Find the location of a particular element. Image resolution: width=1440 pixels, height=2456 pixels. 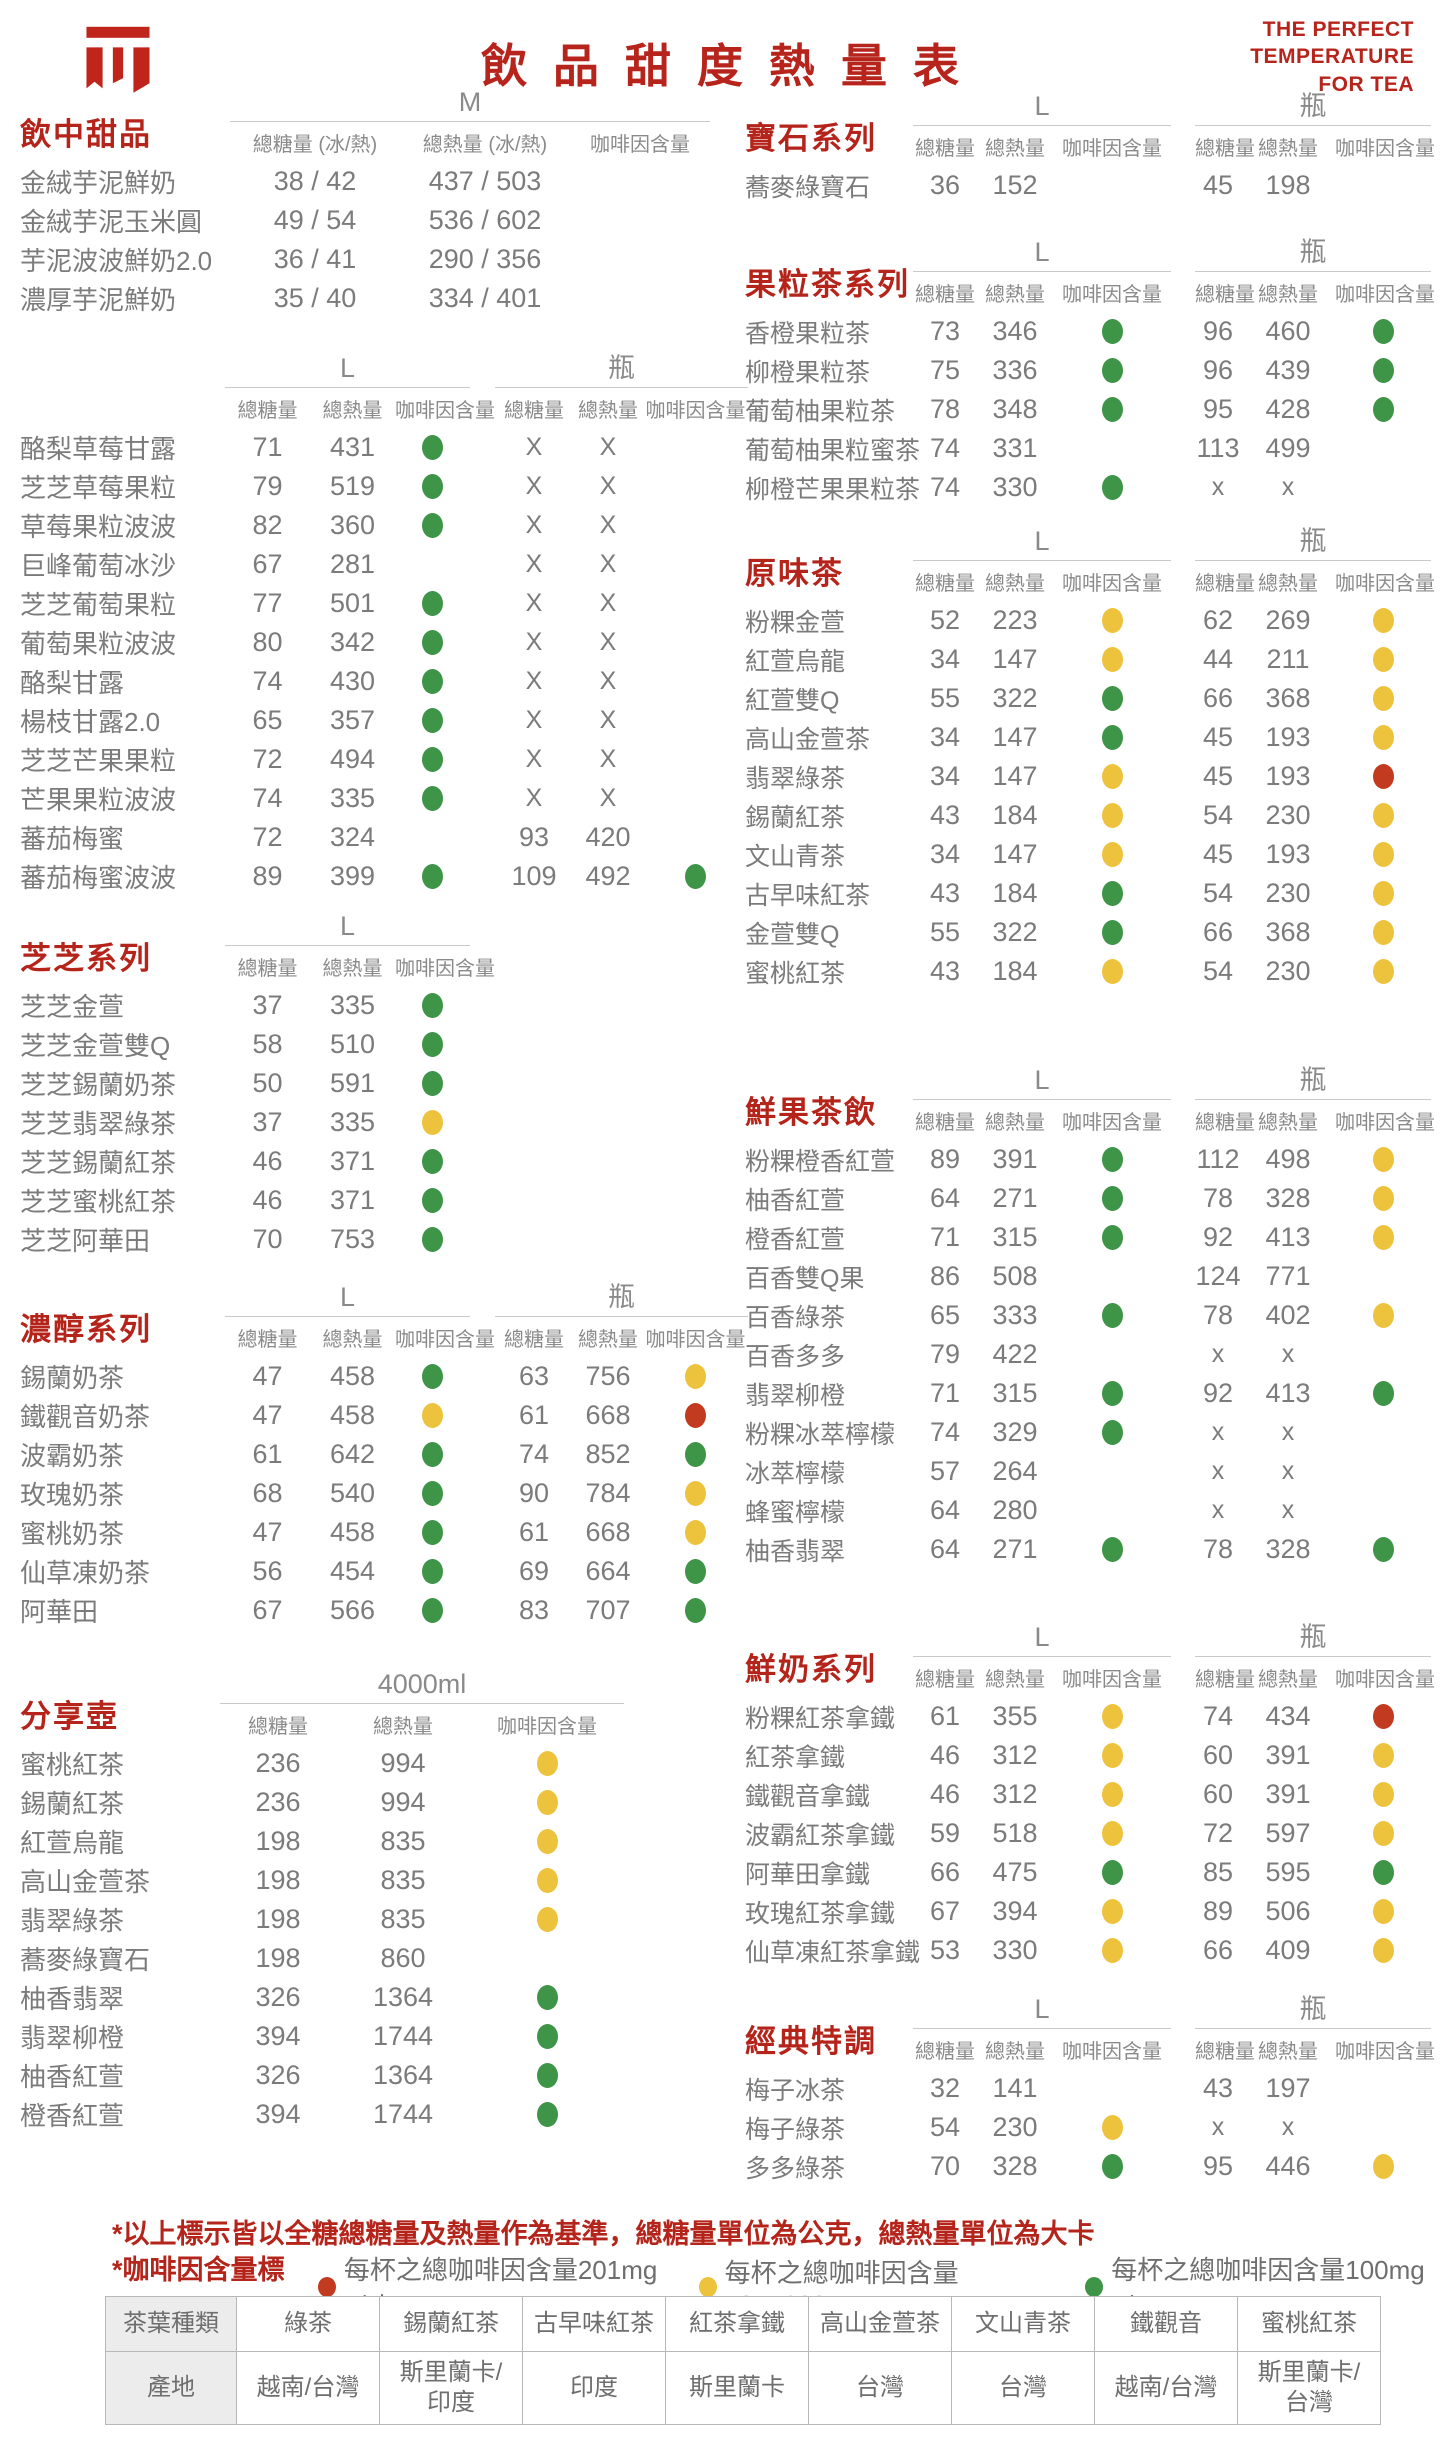

column-header: 總糖量 (冰/熱) is located at coordinates (315, 144).